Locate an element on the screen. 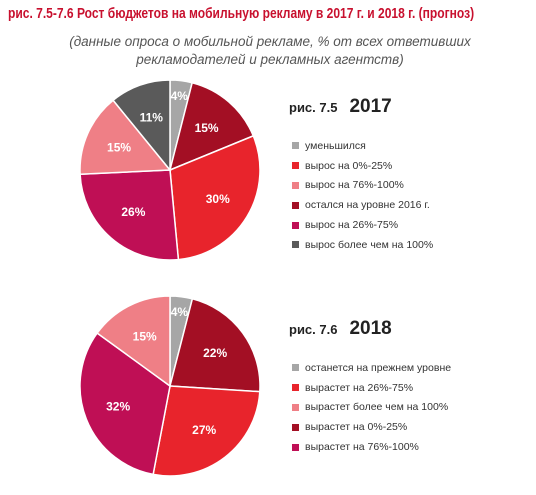 This screenshot has height=495, width=536. pie-chart-2018: 4% 22% 27% 32% 15% is located at coordinates (170, 386).